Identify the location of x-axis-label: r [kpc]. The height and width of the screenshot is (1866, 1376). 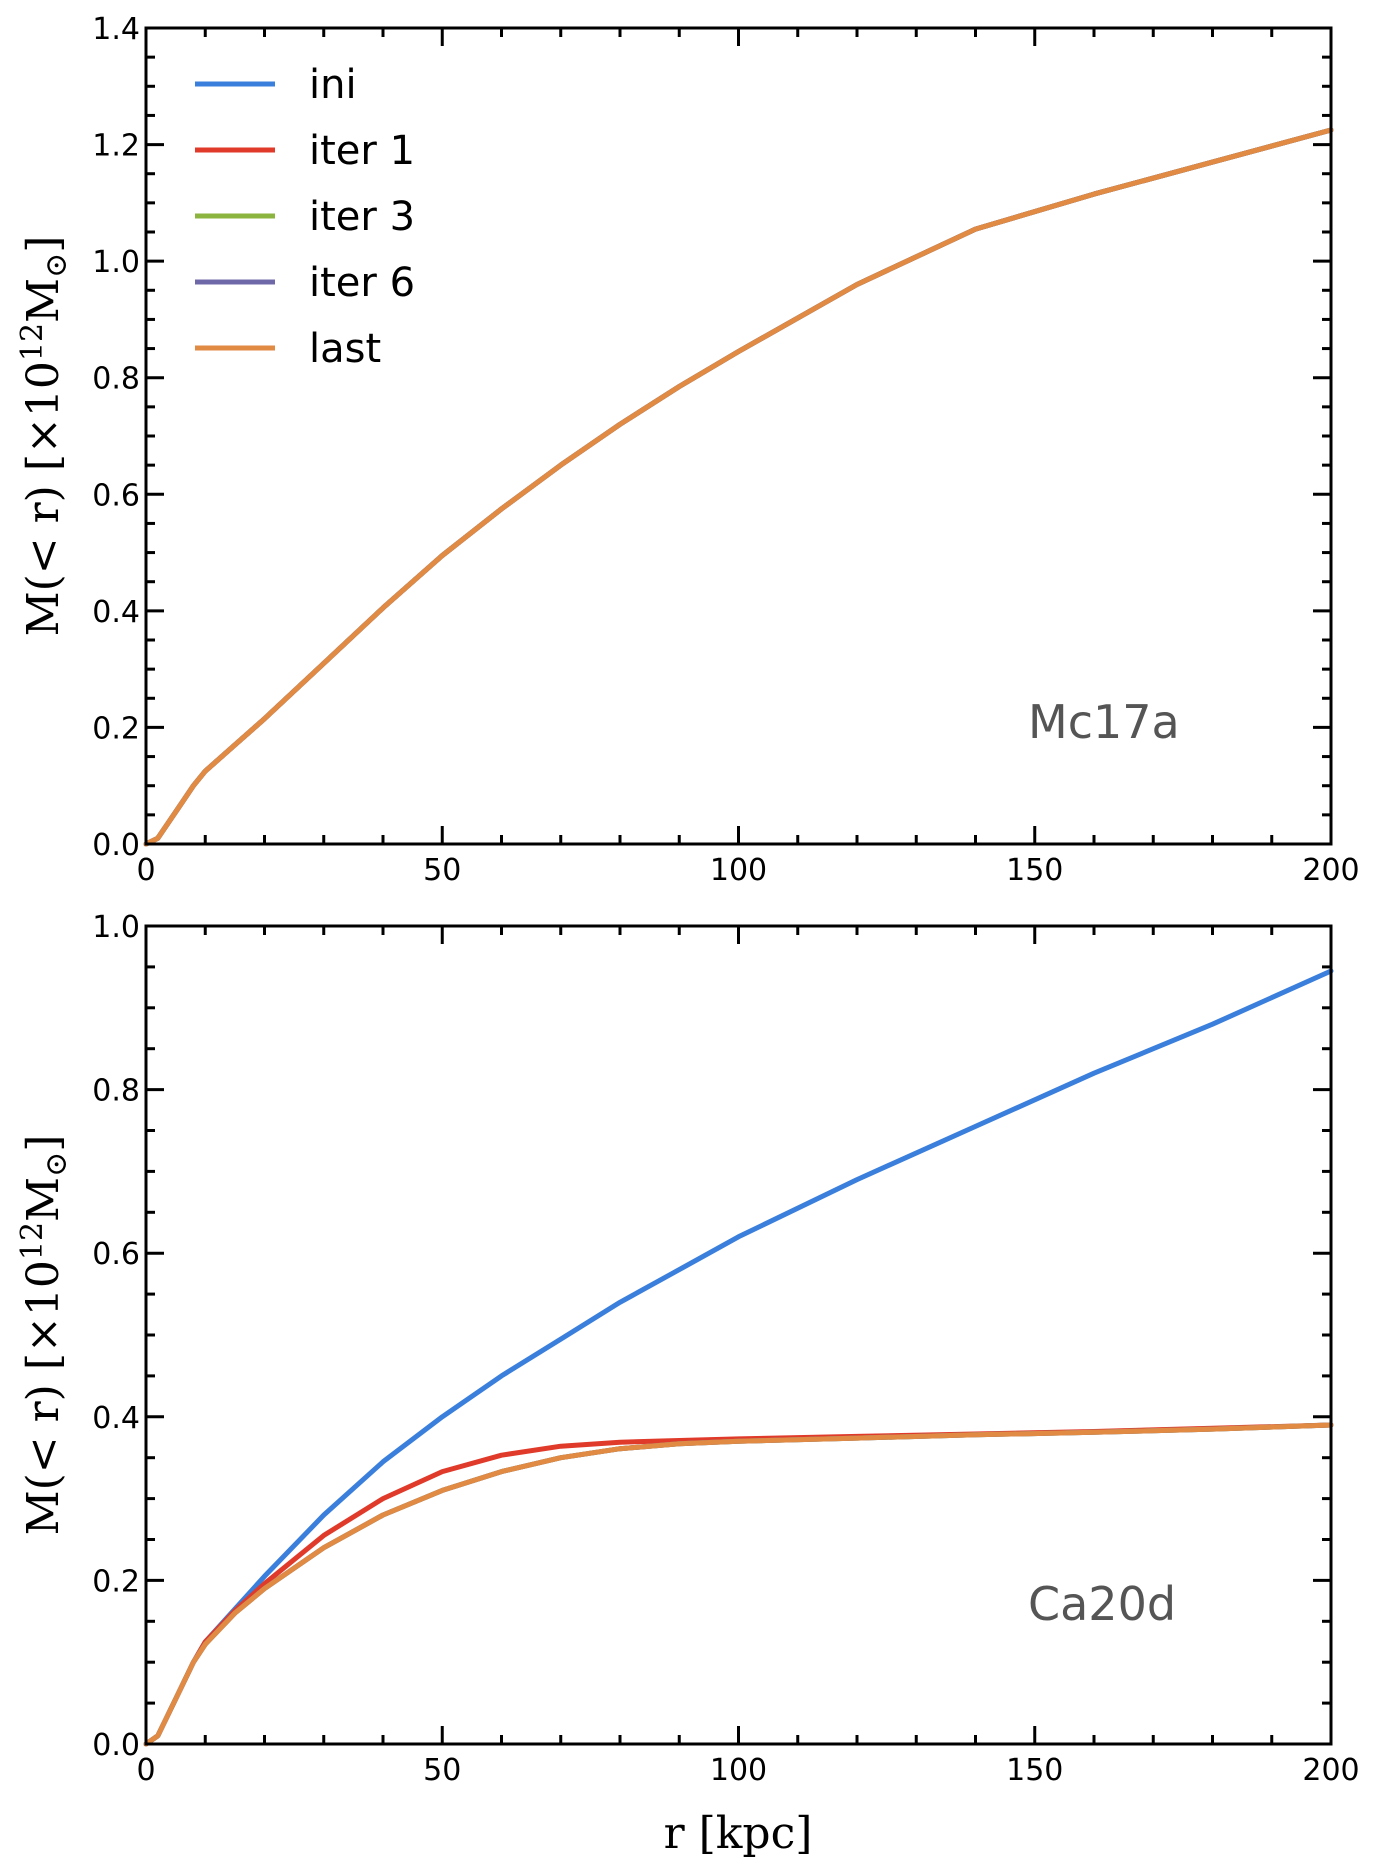
(738, 1833).